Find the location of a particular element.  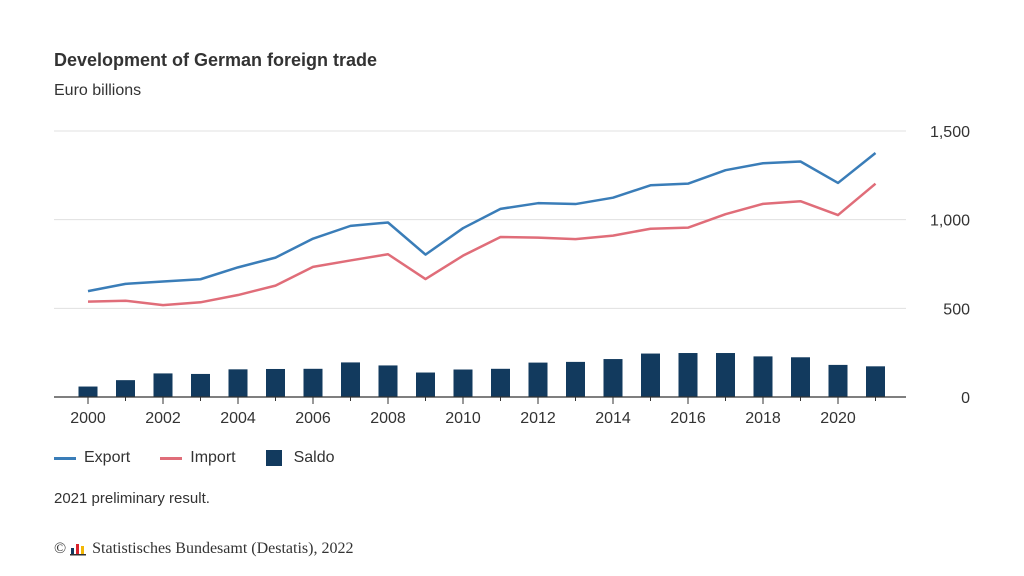

chart-title: Development of German foreign trade is located at coordinates (216, 60).